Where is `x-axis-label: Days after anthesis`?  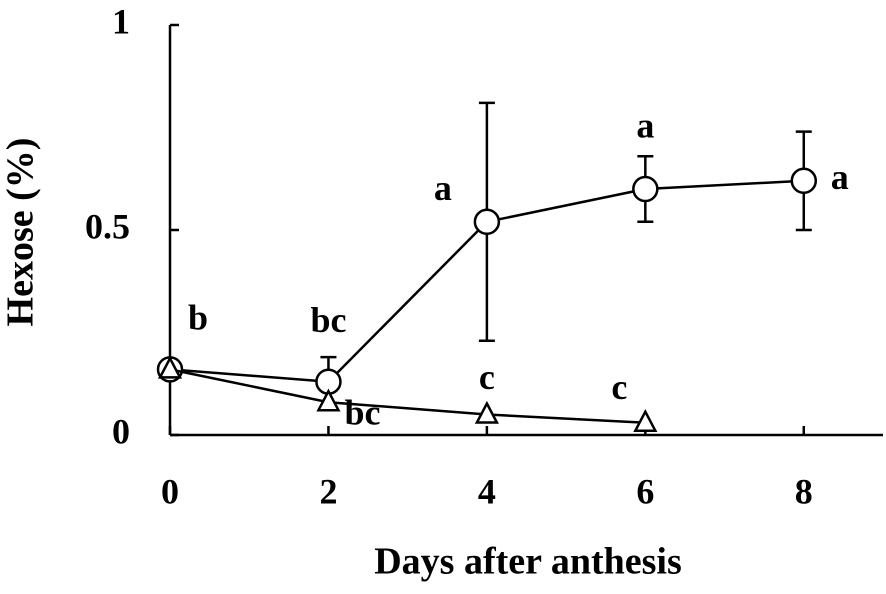 x-axis-label: Days after anthesis is located at coordinates (528, 562).